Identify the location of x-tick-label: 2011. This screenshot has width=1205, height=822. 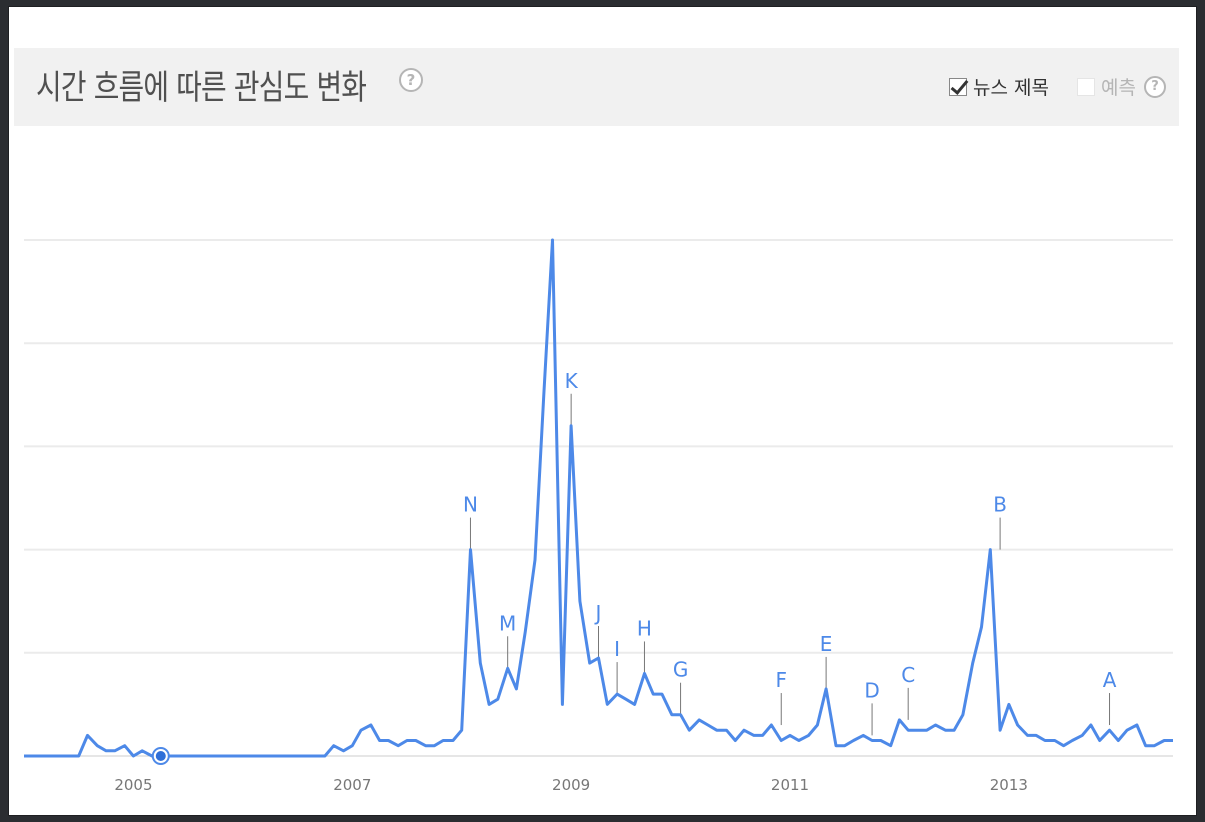
(790, 785).